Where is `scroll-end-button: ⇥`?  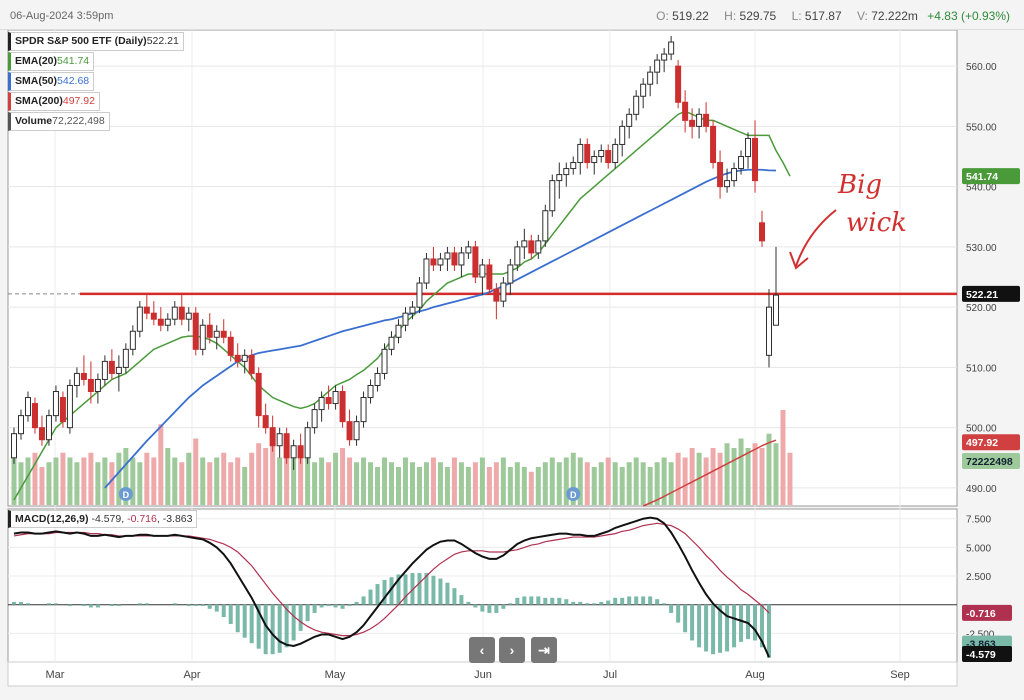
scroll-end-button: ⇥ is located at coordinates (544, 650).